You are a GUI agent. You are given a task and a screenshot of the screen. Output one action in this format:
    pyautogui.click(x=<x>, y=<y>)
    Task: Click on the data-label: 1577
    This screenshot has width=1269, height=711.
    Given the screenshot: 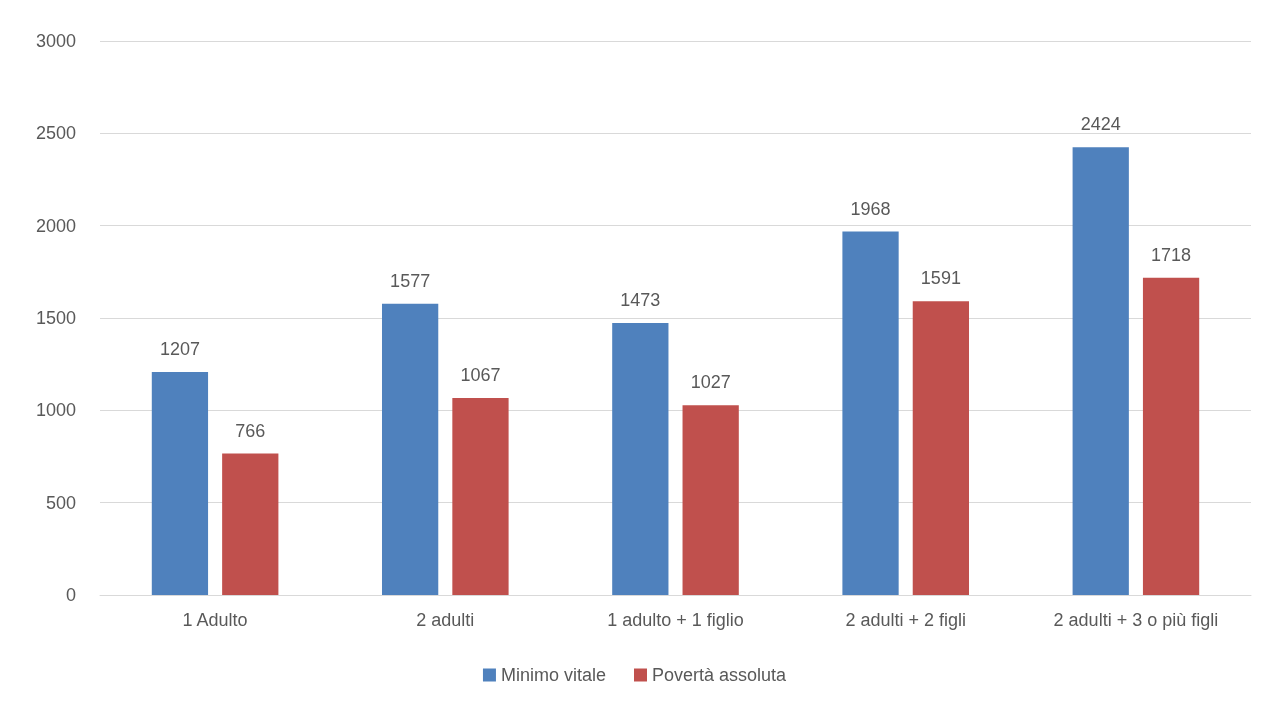 What is the action you would take?
    pyautogui.click(x=410, y=280)
    